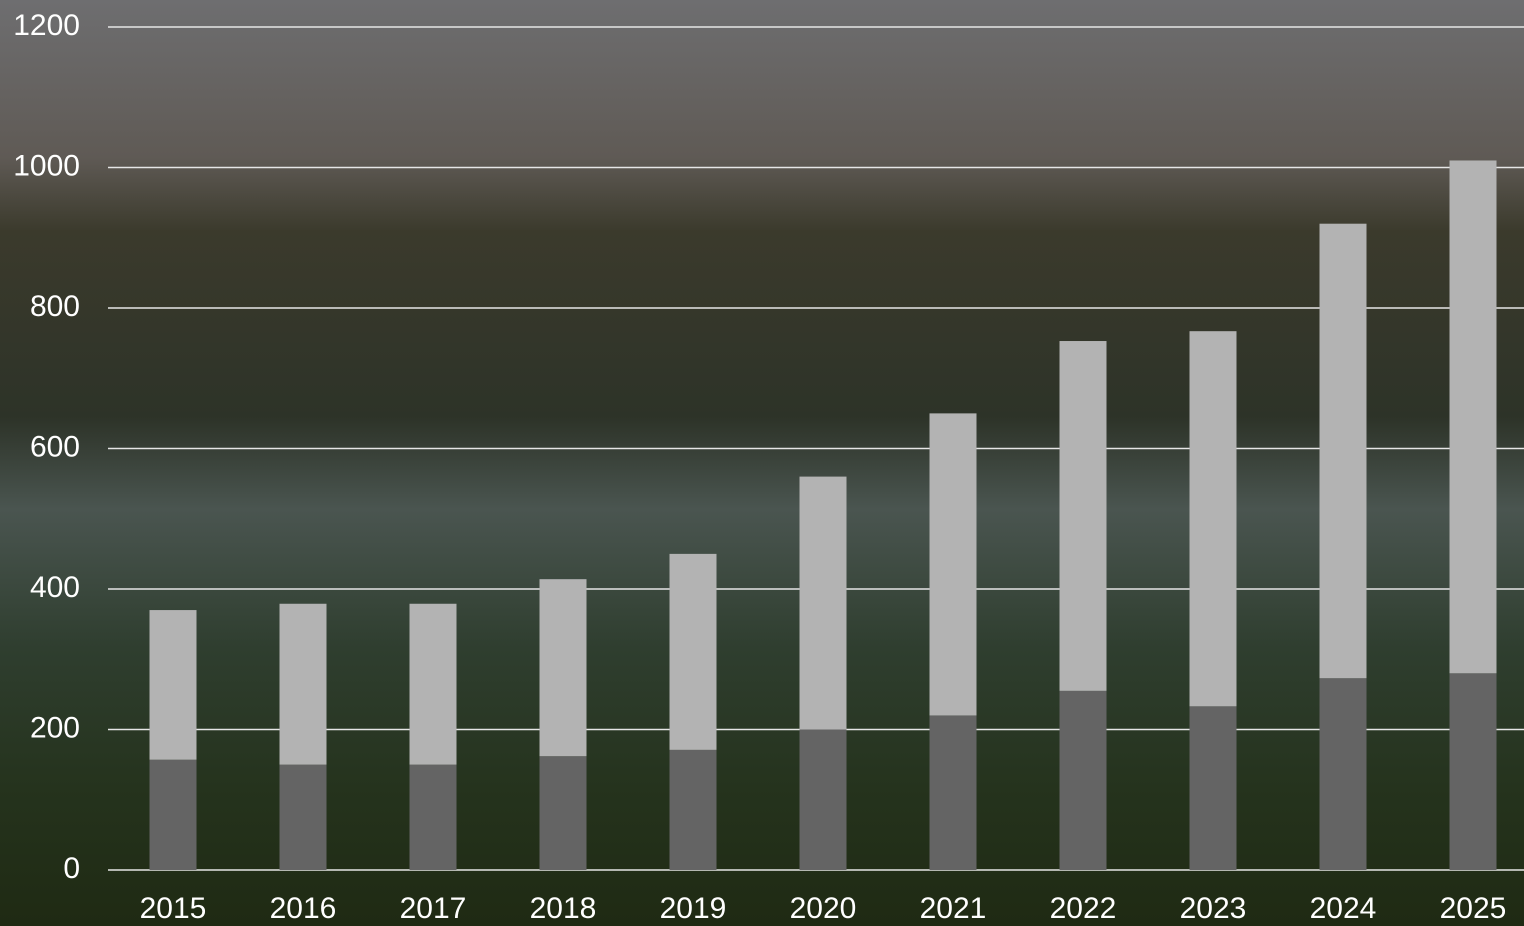 Image resolution: width=1524 pixels, height=926 pixels. What do you see at coordinates (173, 908) in the screenshot?
I see `x-tick-label: 2015` at bounding box center [173, 908].